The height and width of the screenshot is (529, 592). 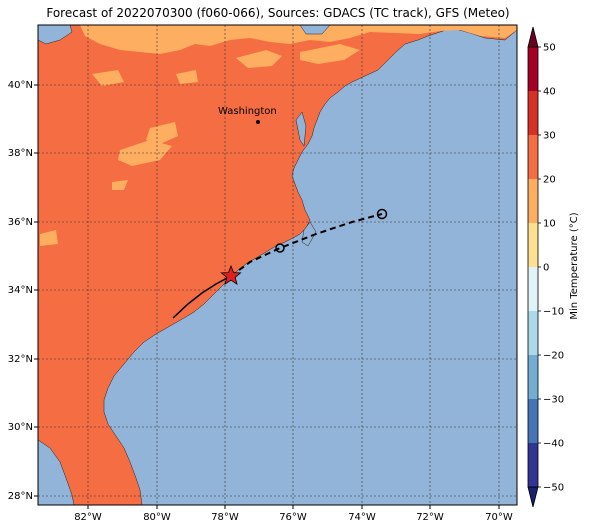 What do you see at coordinates (549, 136) in the screenshot?
I see `colorbar-tick-label: 30` at bounding box center [549, 136].